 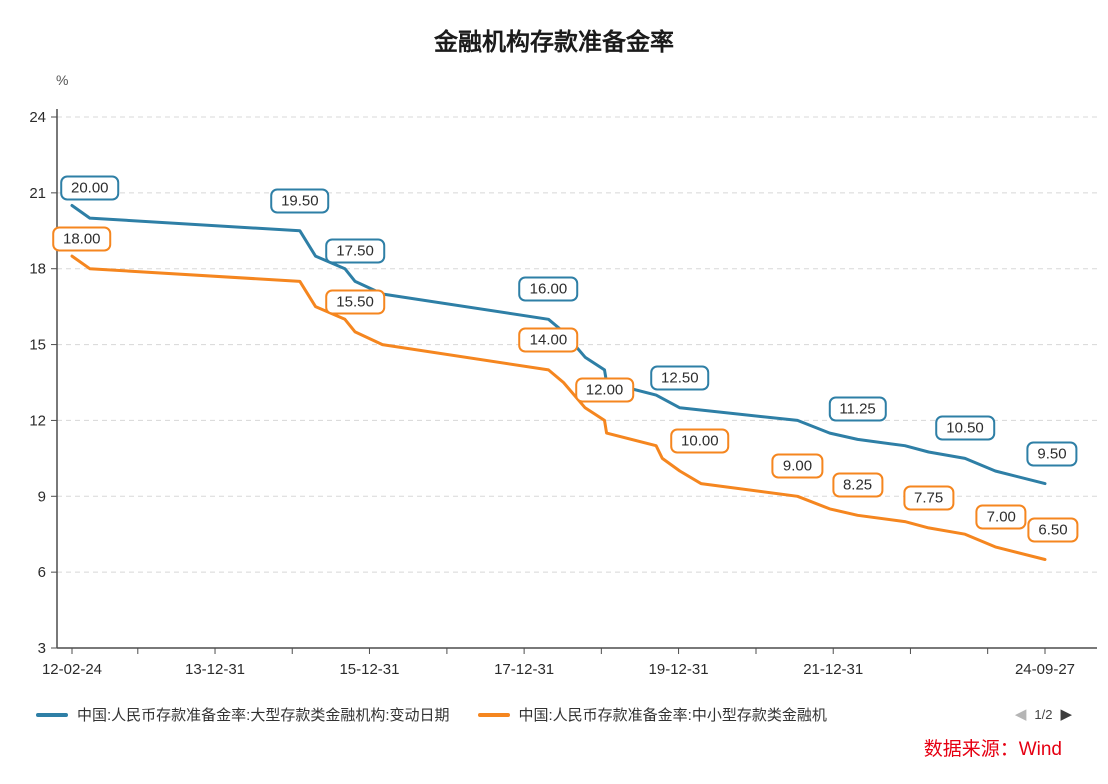 I want to click on legend-label-small-medium: 中国:人民币存款准备金率:中小型存款类金融机, so click(x=672, y=715).